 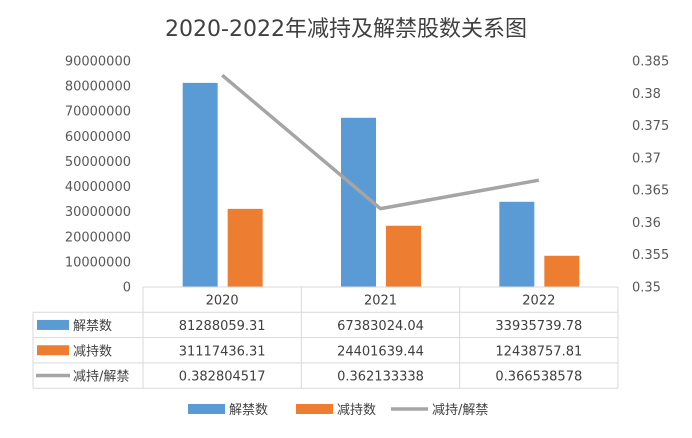 What do you see at coordinates (98, 262) in the screenshot?
I see `y-left-tick-label: 10000000` at bounding box center [98, 262].